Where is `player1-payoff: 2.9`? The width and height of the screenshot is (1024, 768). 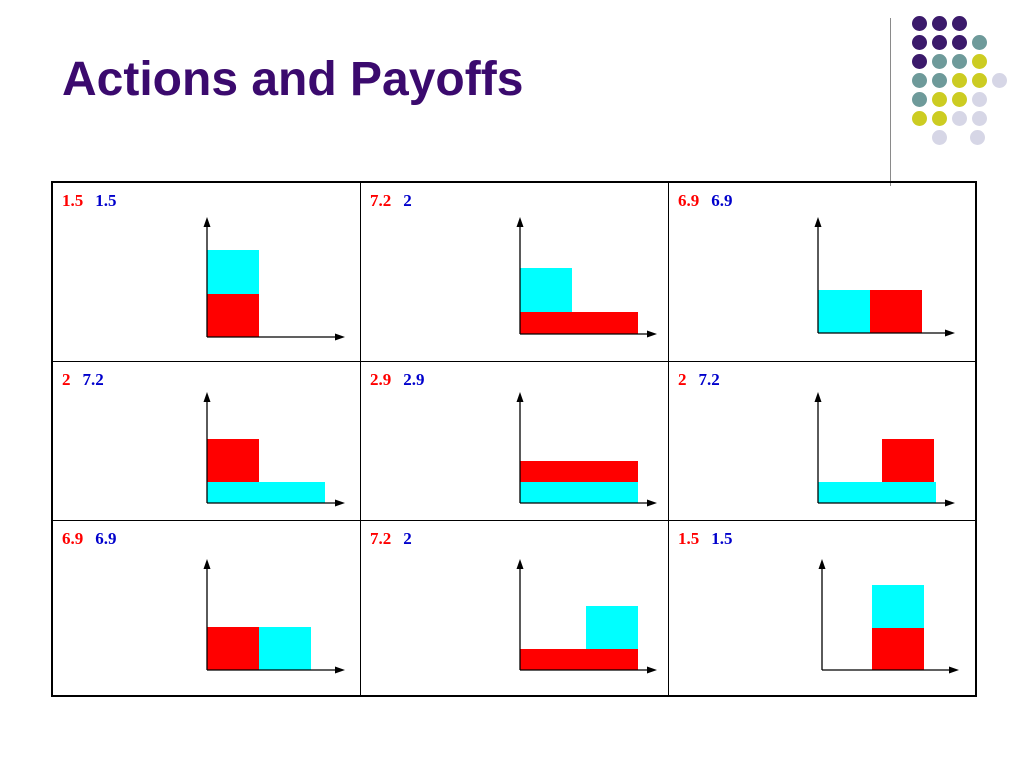 player1-payoff: 2.9 is located at coordinates (381, 379).